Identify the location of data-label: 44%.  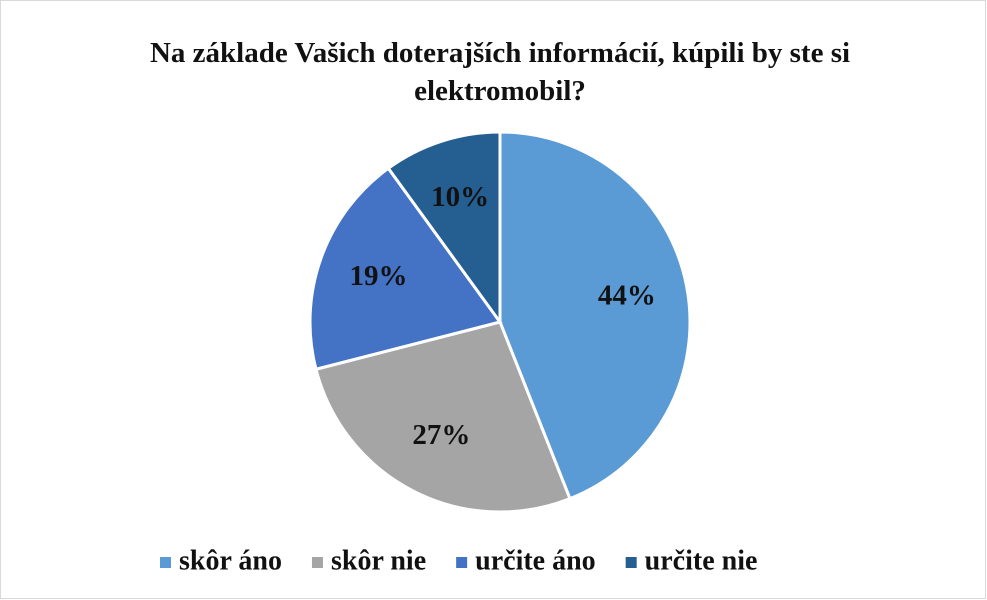
(627, 295).